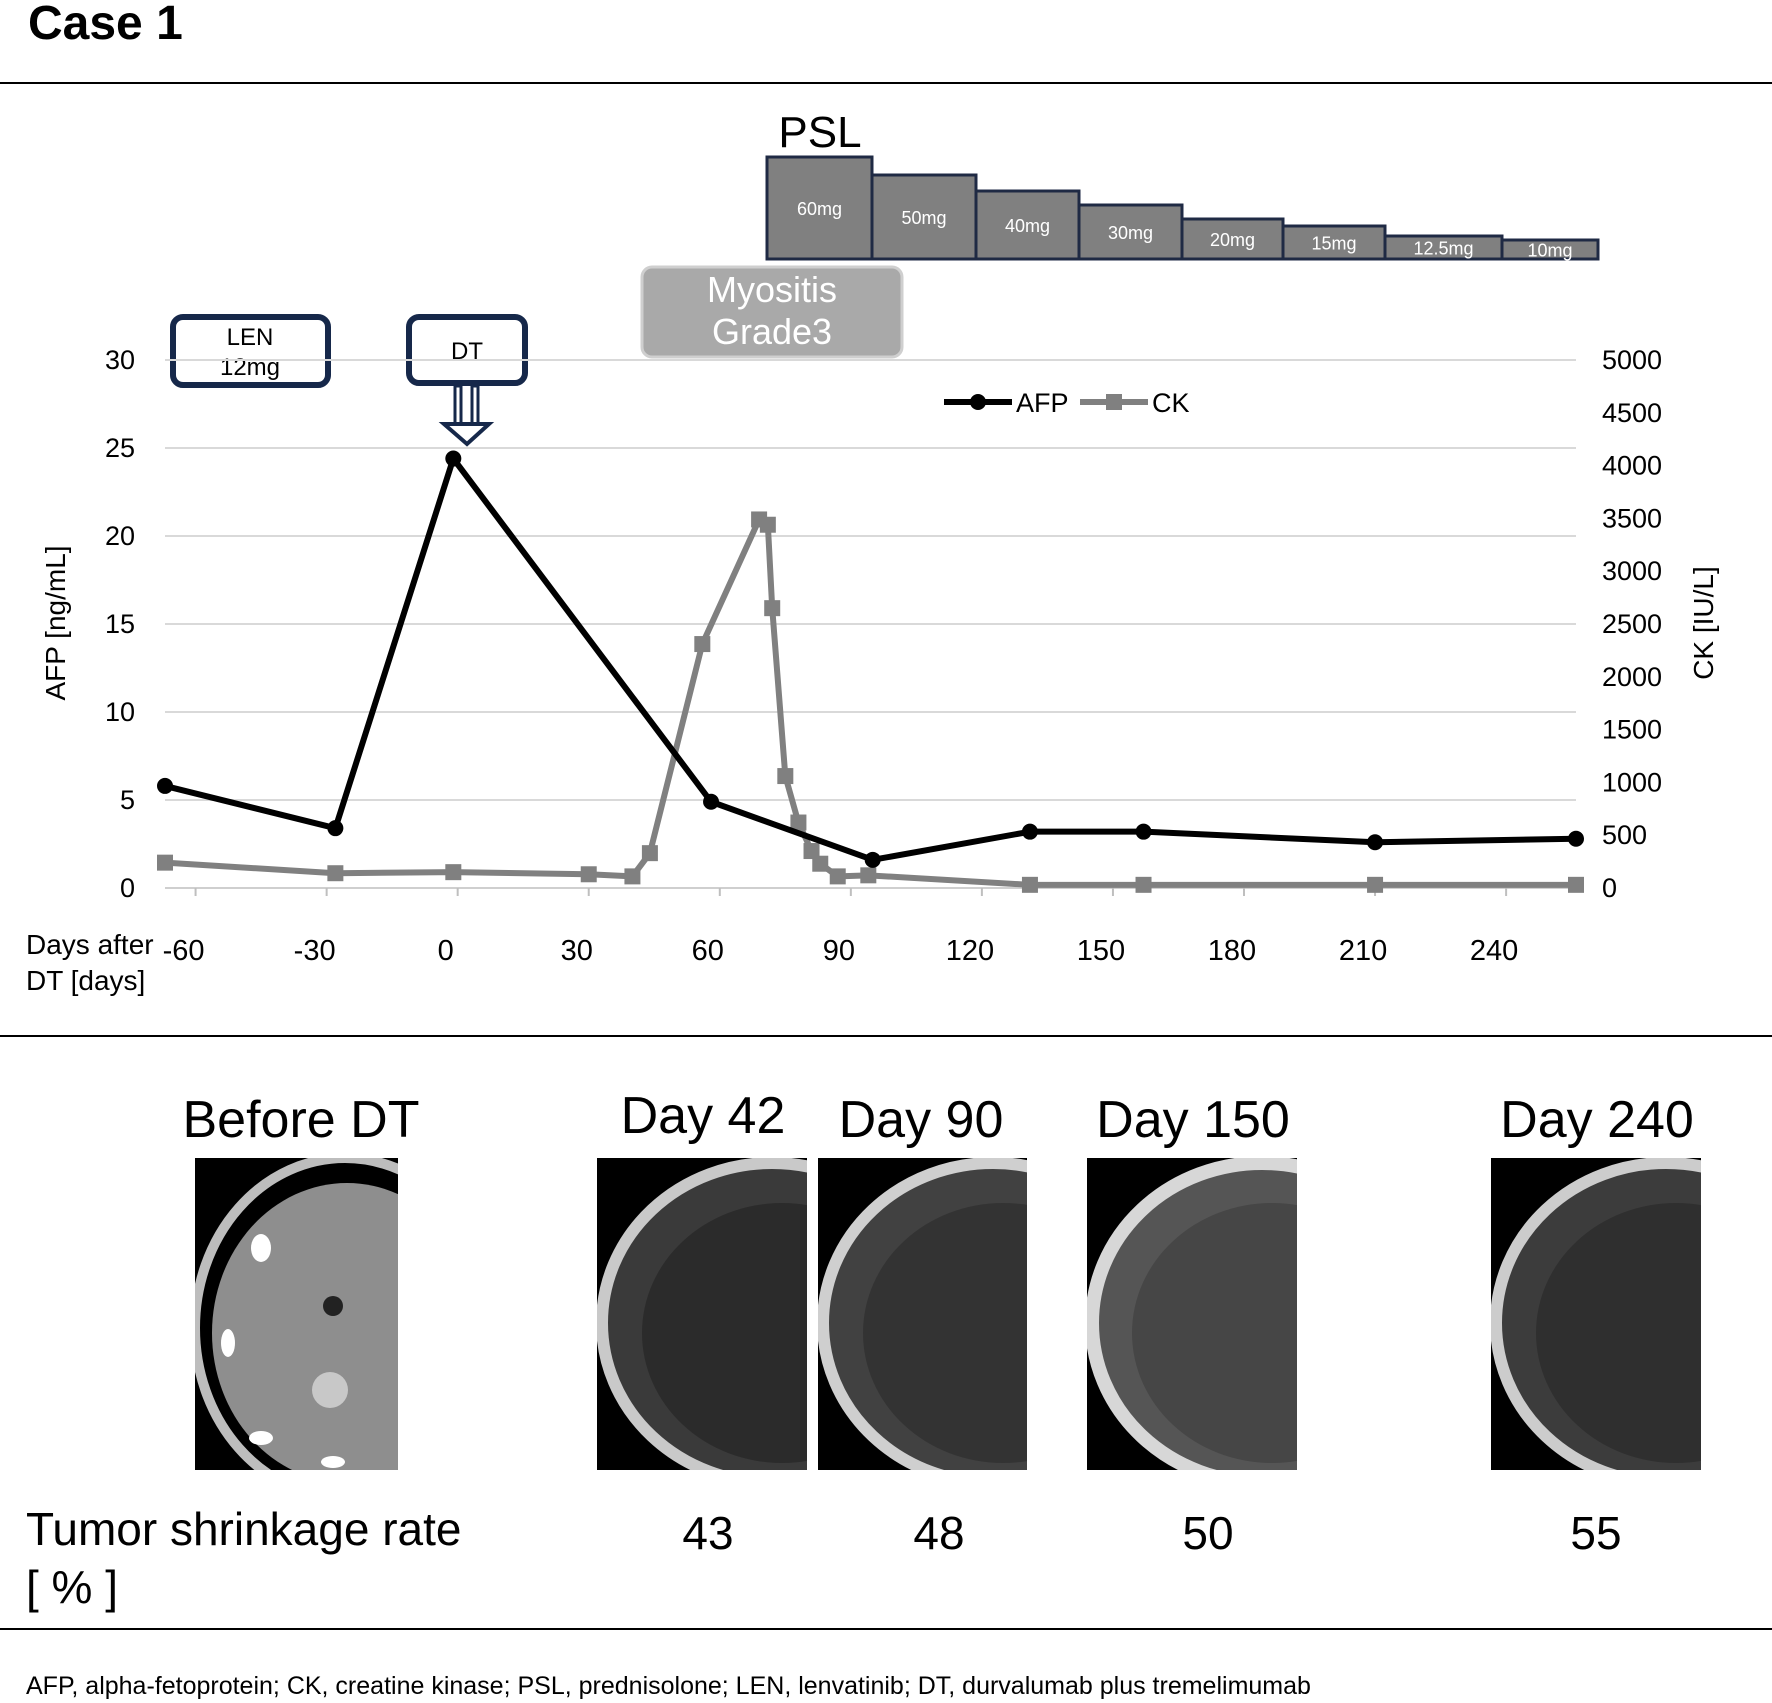  Describe the element at coordinates (772, 289) in the screenshot. I see `myositis-line-1: Myositis` at that location.